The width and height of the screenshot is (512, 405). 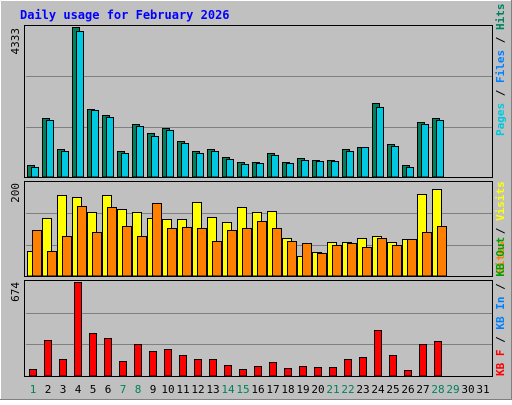 What do you see at coordinates (500, 40) in the screenshot?
I see `label-sep-2: /` at bounding box center [500, 40].